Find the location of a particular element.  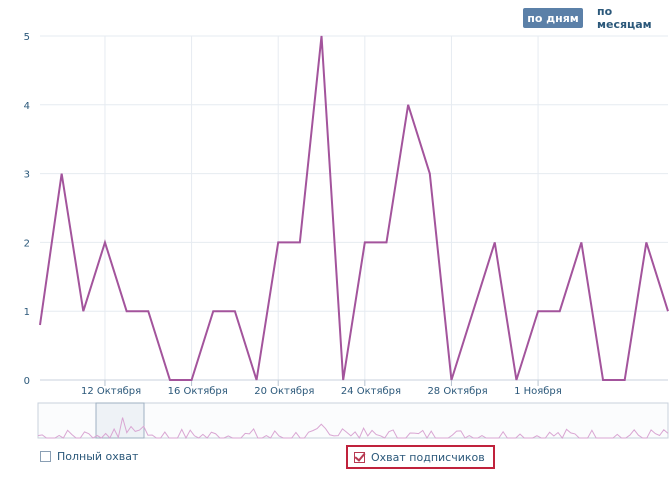

x-tick-label: 28 Октября is located at coordinates (457, 391).